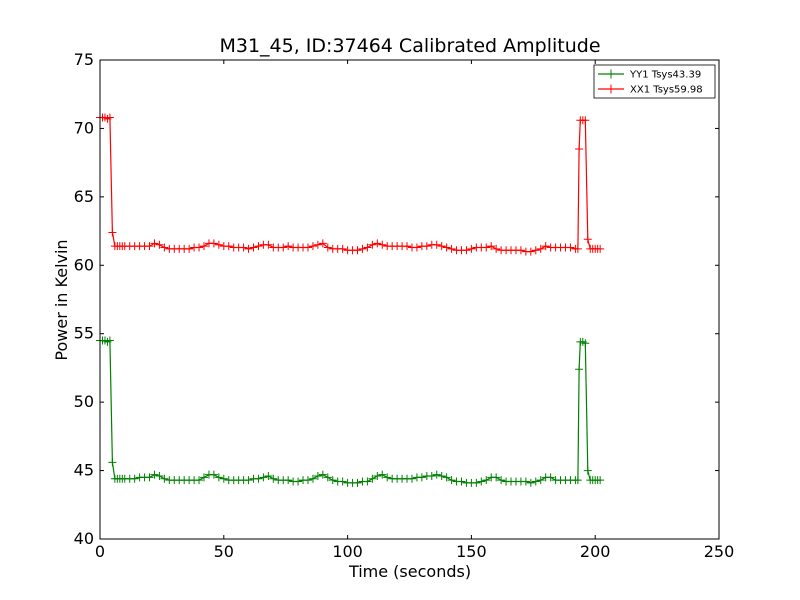 The image size is (800, 600). What do you see at coordinates (84, 196) in the screenshot?
I see `y-tick-label: 65` at bounding box center [84, 196].